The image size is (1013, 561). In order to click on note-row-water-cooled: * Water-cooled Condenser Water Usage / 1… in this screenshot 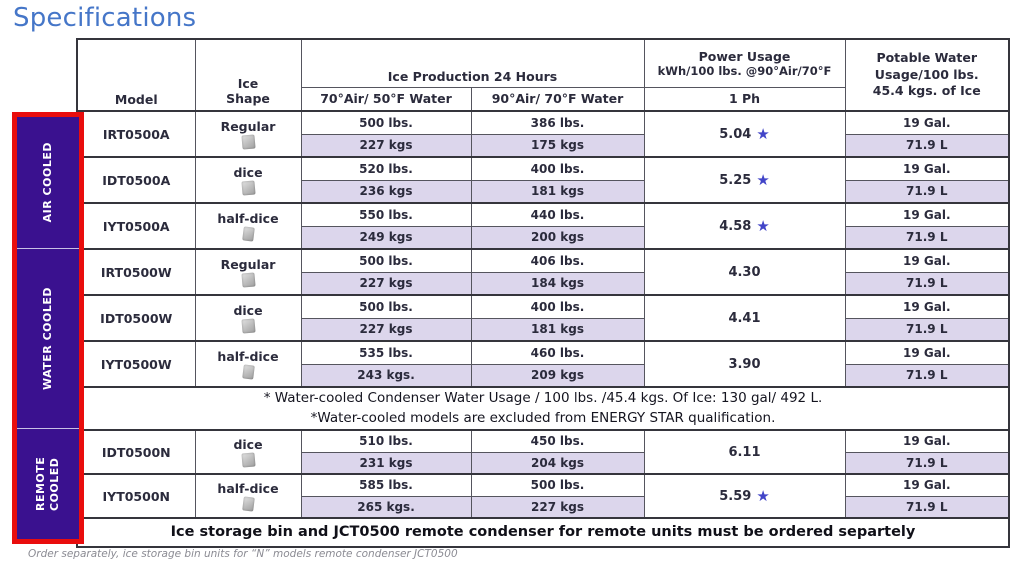, I will do `click(543, 408)`.